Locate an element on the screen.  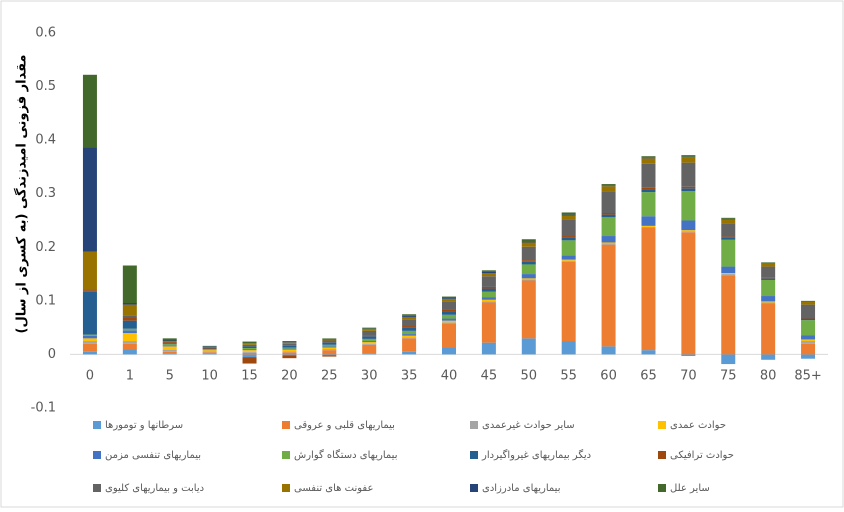
x-tick-label: 35 is located at coordinates (409, 376).